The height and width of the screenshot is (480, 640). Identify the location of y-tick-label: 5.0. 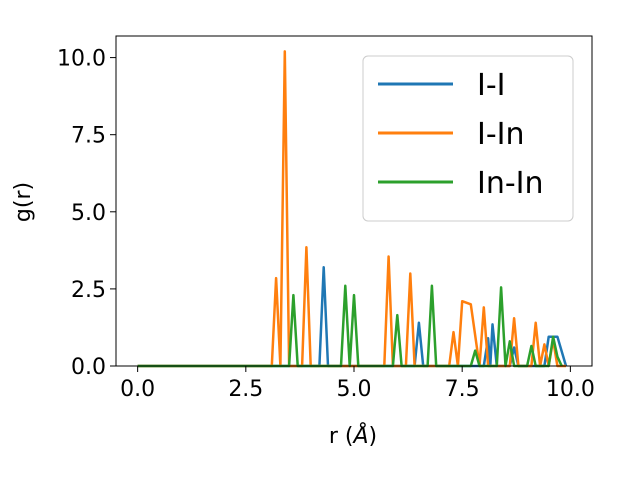
(88, 213).